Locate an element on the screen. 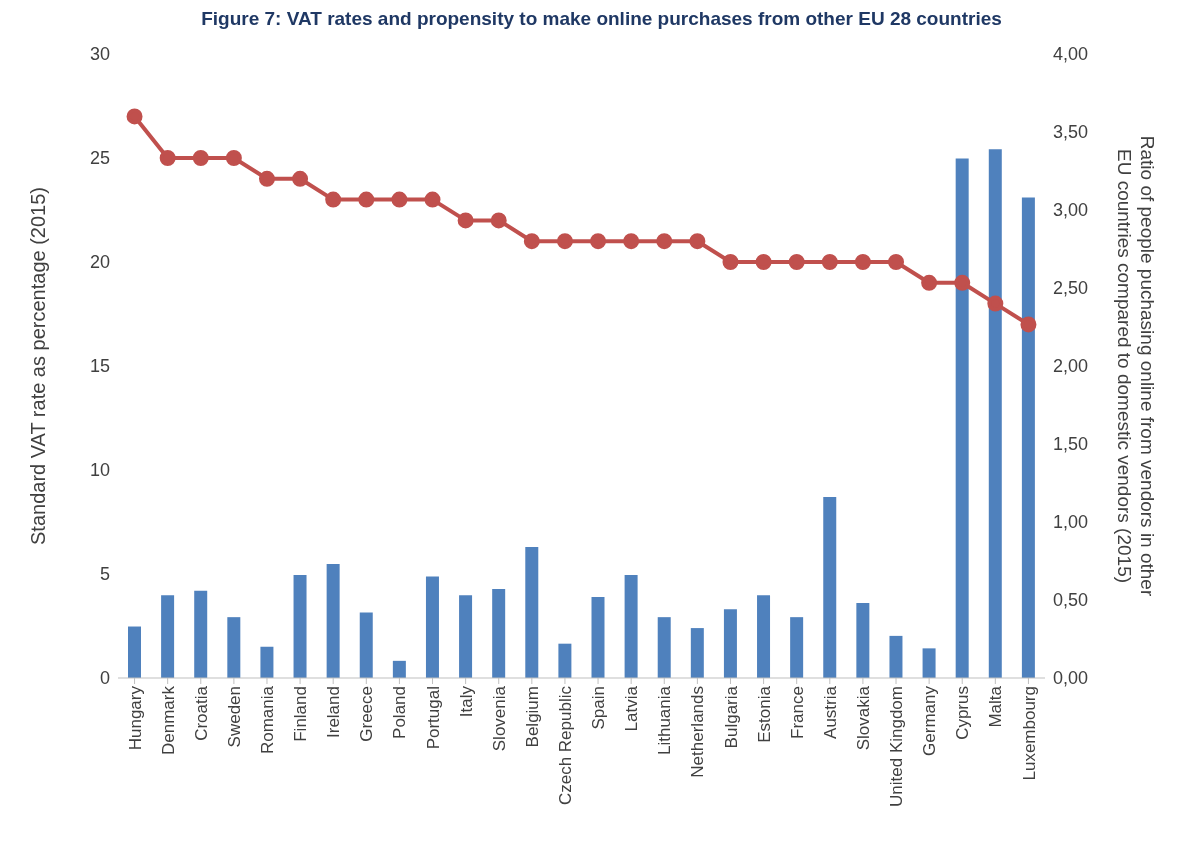 This screenshot has width=1203, height=864. x-tick-label: Portugal is located at coordinates (433, 718).